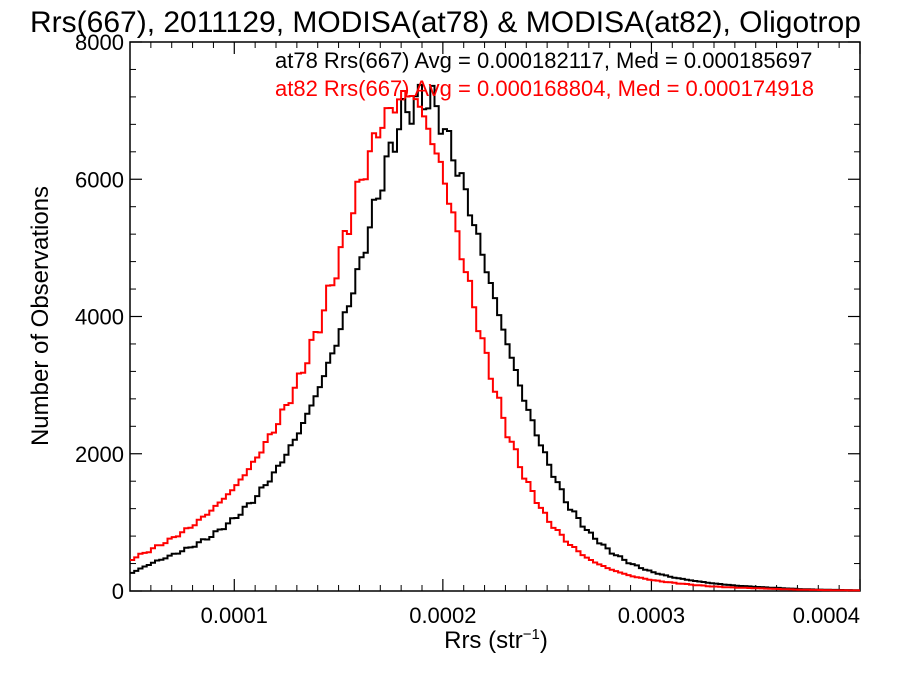 The width and height of the screenshot is (900, 675). Describe the element at coordinates (99, 317) in the screenshot. I see `y-tick-label: 4000` at that location.